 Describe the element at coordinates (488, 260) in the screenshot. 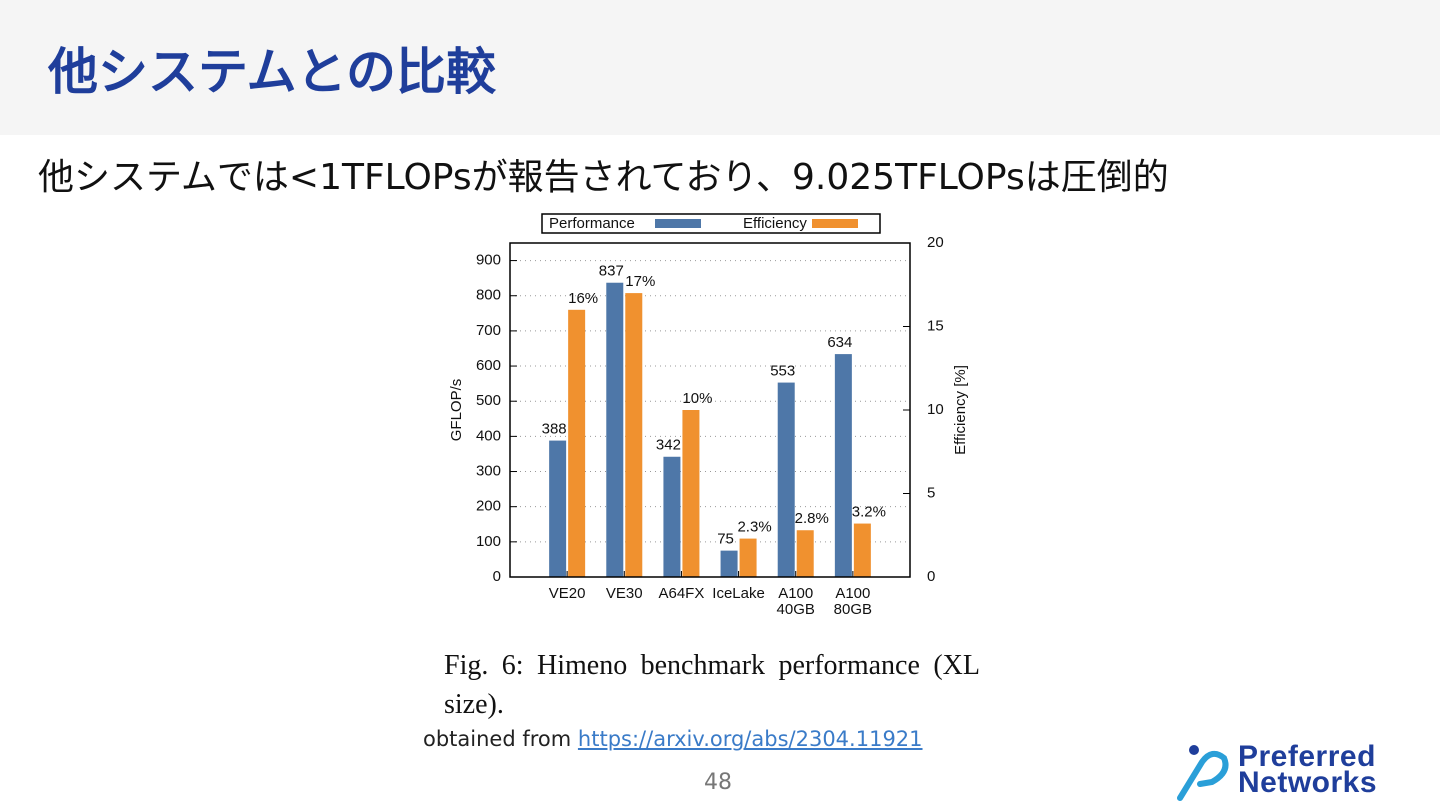

I see `y-tick-label: 900` at that location.